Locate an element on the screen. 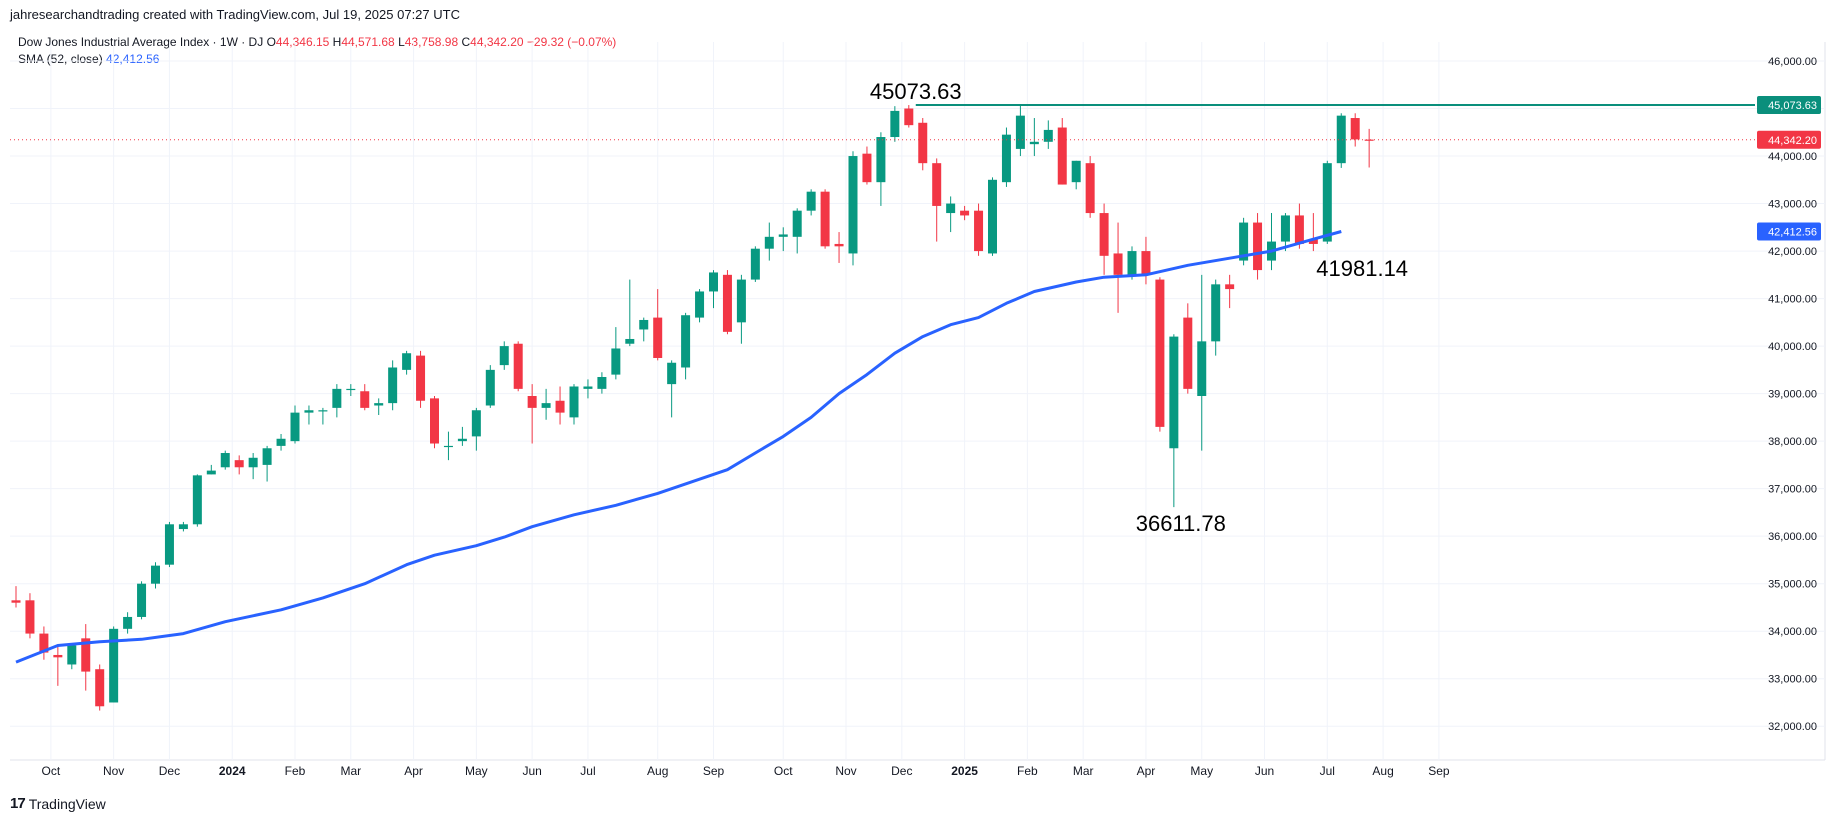  price-annotation: 41981.14 is located at coordinates (1362, 268).